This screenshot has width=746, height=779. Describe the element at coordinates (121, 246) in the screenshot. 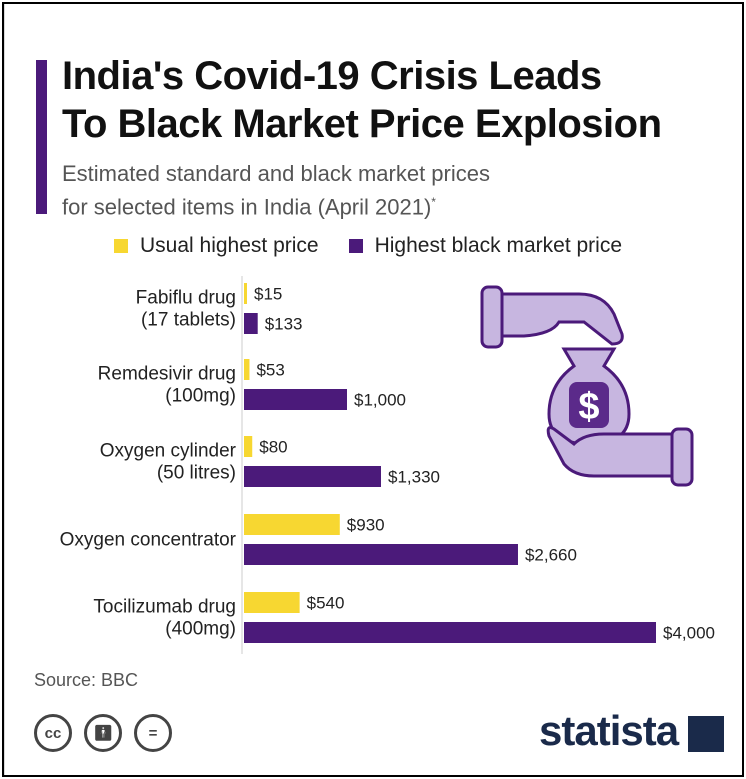

I see `legend-swatch-usual` at that location.